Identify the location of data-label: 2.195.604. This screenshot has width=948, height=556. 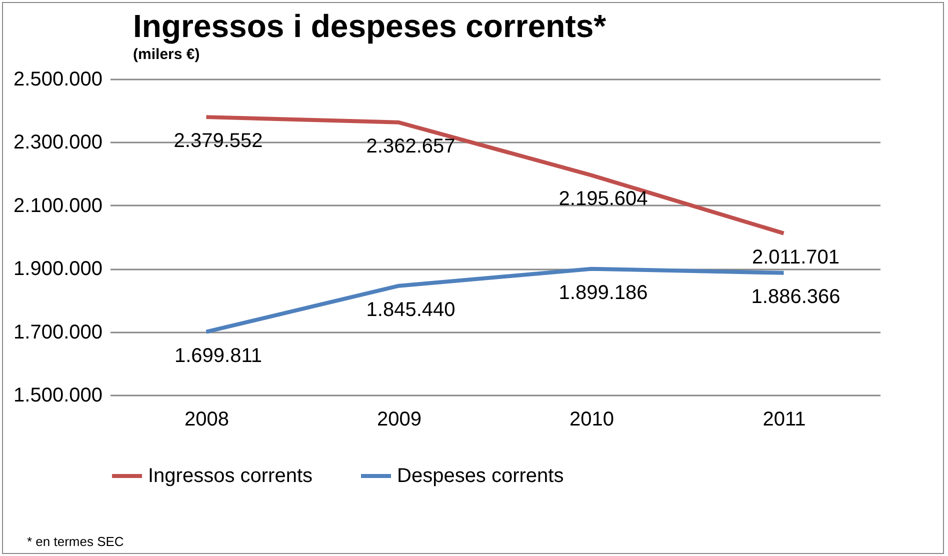
(603, 199).